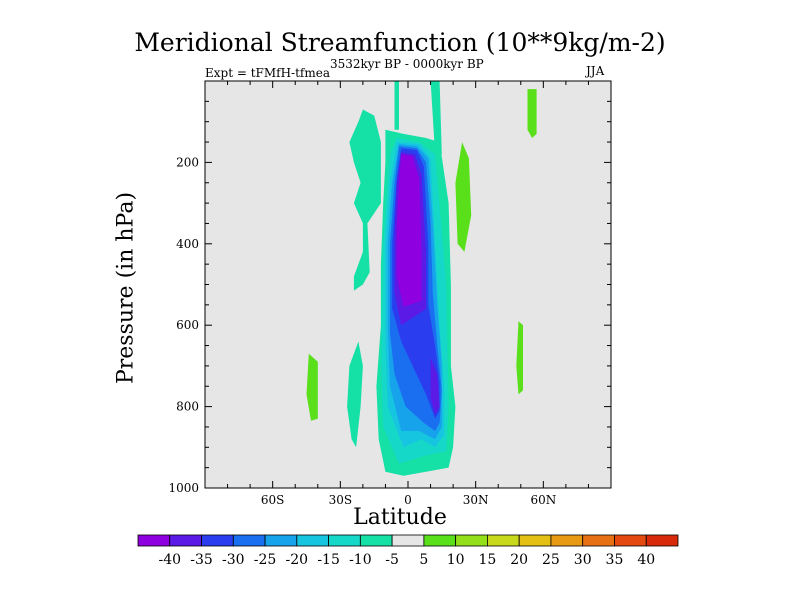  What do you see at coordinates (297, 560) in the screenshot?
I see `colorbar-label--20: -20` at bounding box center [297, 560].